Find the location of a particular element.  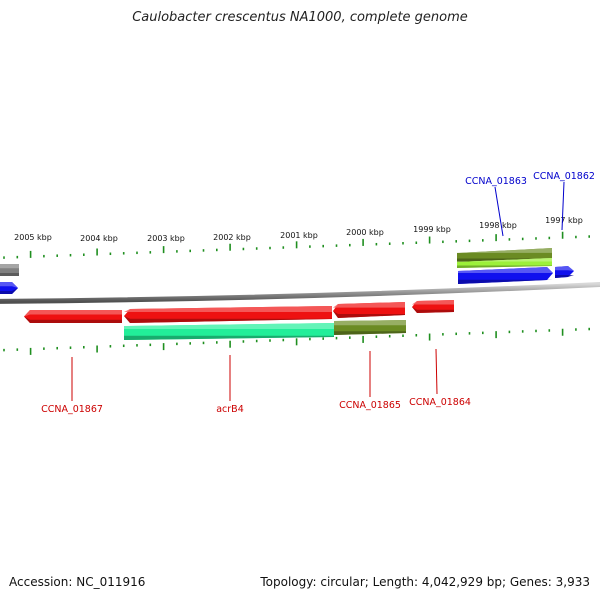

kbp-label: 2004 kbp is located at coordinates (99, 238).